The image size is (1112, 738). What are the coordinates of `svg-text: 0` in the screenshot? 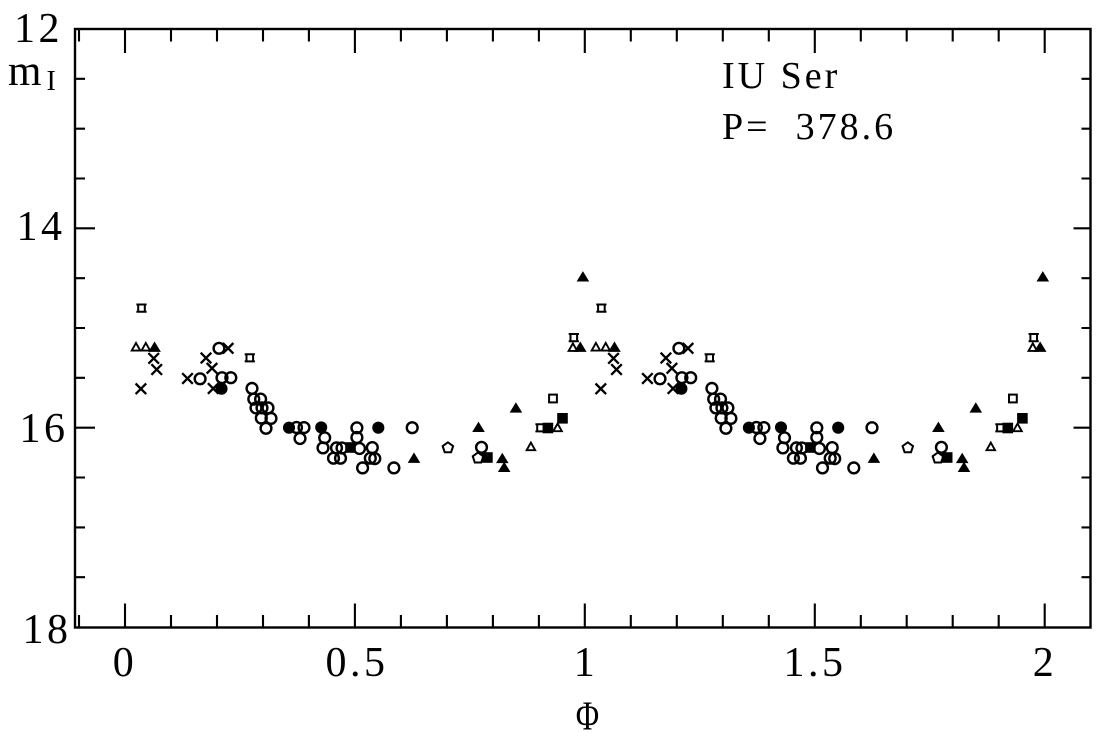 It's located at (125, 663).